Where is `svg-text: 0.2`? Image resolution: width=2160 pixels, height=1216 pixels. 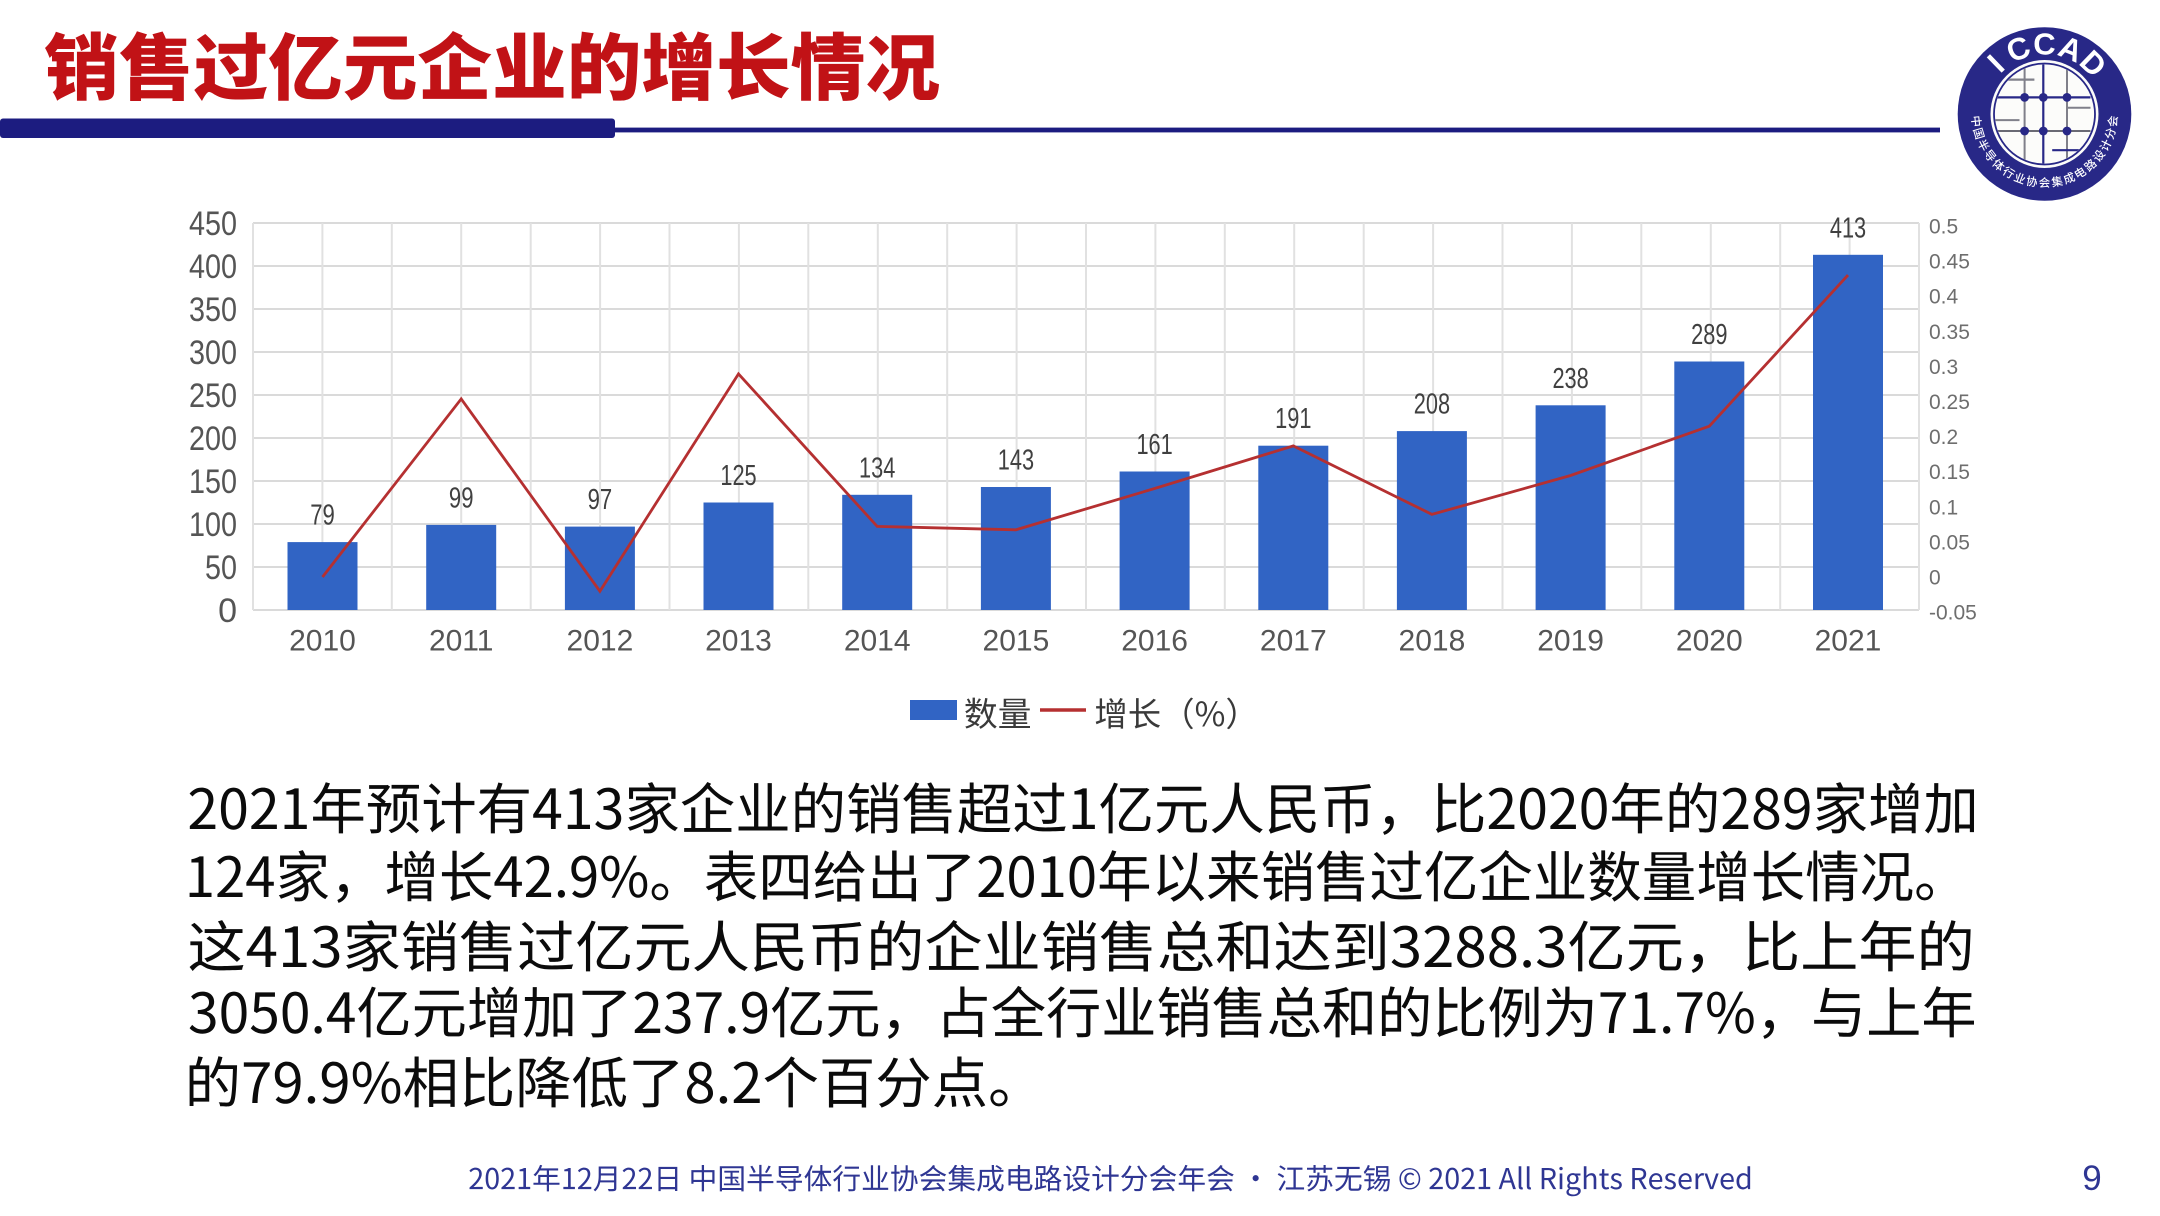
svg-text: 0.2 is located at coordinates (1943, 437).